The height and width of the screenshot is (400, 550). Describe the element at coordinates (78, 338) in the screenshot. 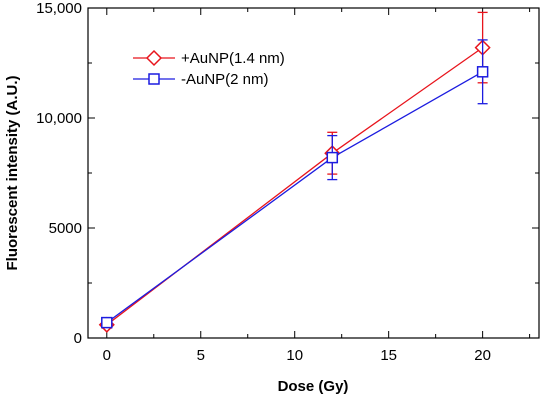

I see `y-tick-label: 0` at that location.